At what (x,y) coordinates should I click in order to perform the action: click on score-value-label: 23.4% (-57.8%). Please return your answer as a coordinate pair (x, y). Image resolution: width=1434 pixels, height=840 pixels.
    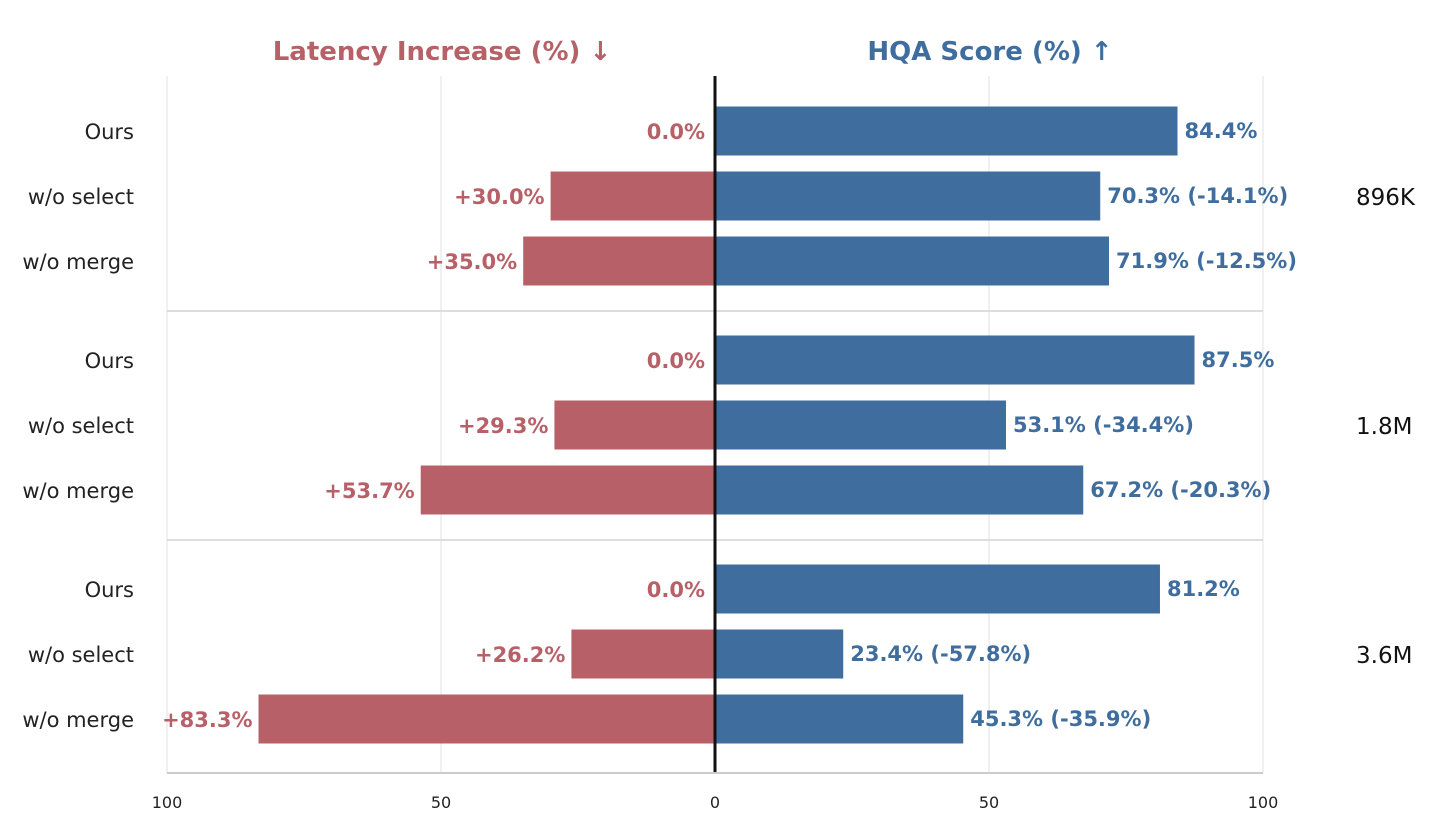
    Looking at the image, I should click on (940, 654).